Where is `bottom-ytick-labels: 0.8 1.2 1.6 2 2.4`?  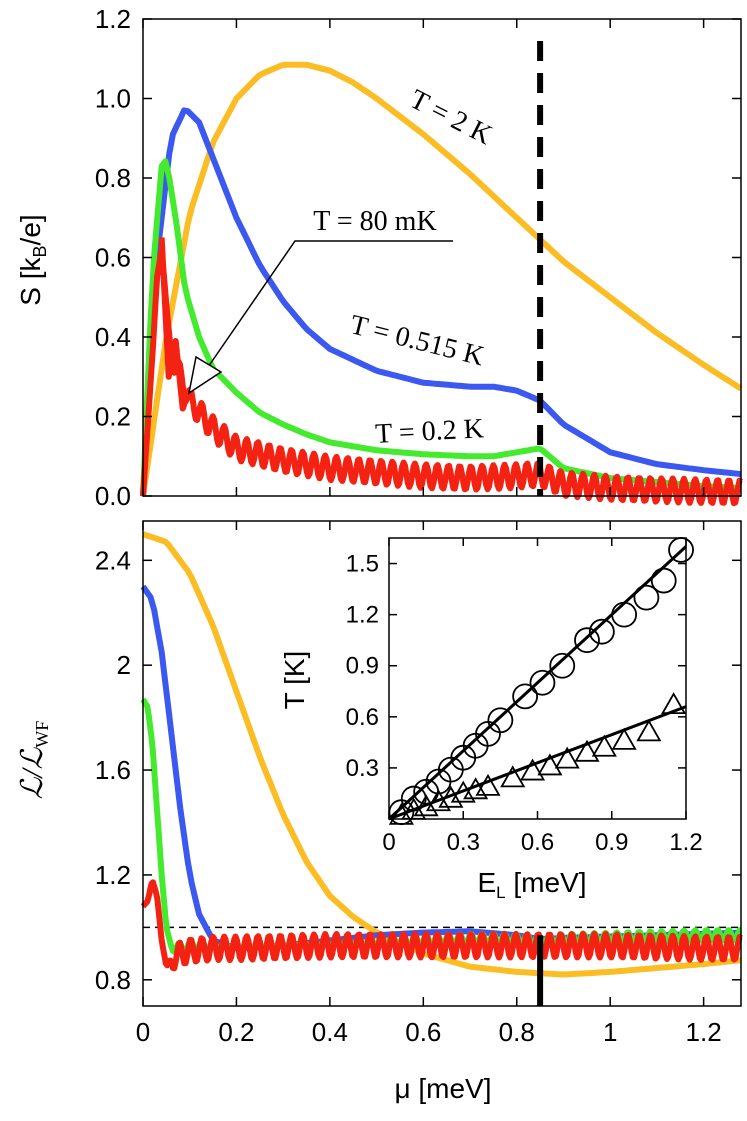
bottom-ytick-labels: 0.8 1.2 1.6 2 2.4 is located at coordinates (113, 769).